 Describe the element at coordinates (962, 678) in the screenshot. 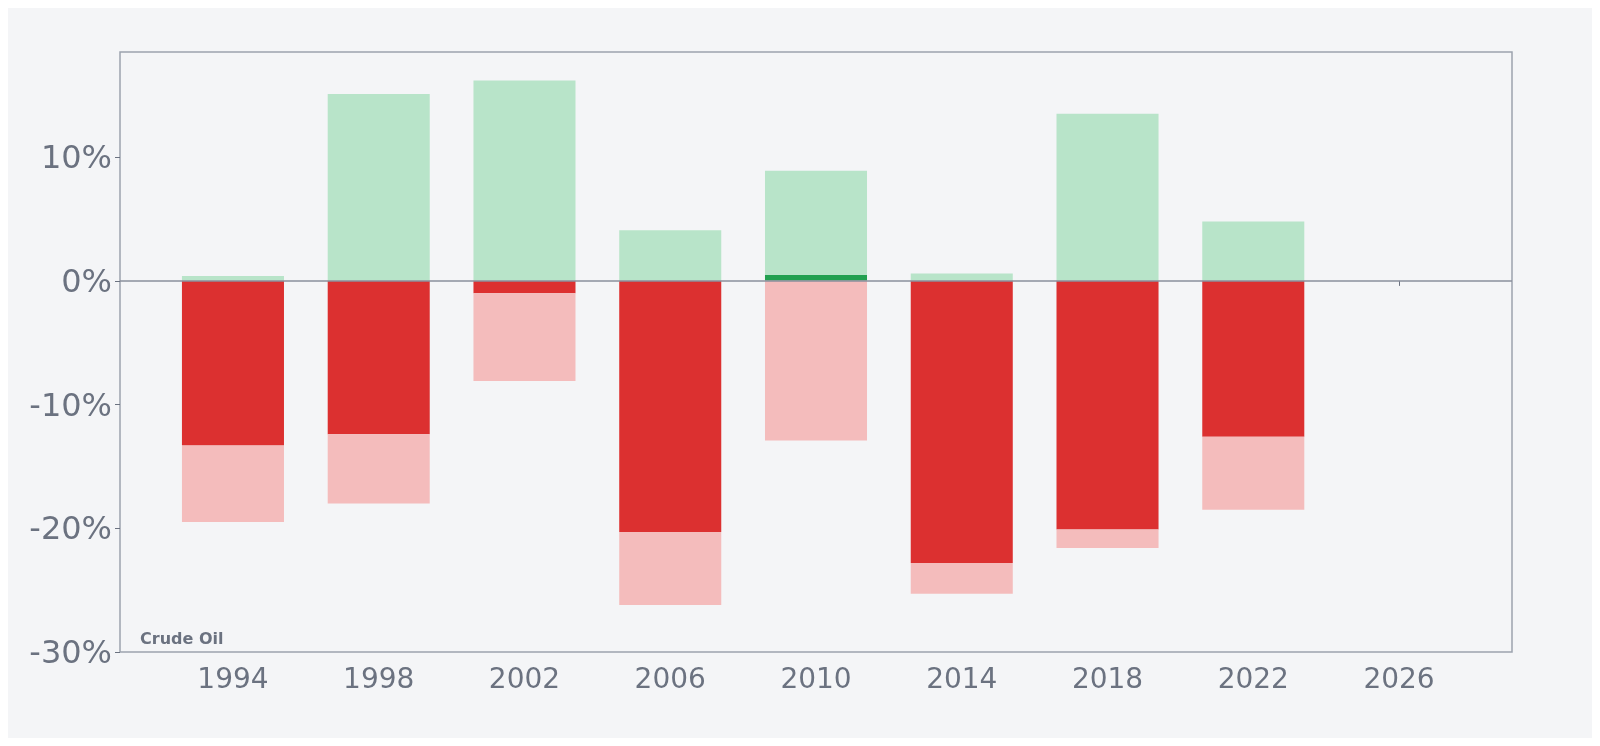

I see `x-tick-label: 2014` at that location.